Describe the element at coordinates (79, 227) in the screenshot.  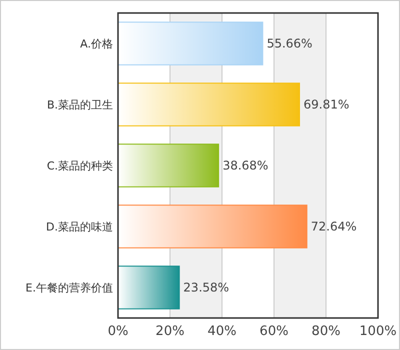
I see `y-tick-label: D.菜品的味道` at that location.